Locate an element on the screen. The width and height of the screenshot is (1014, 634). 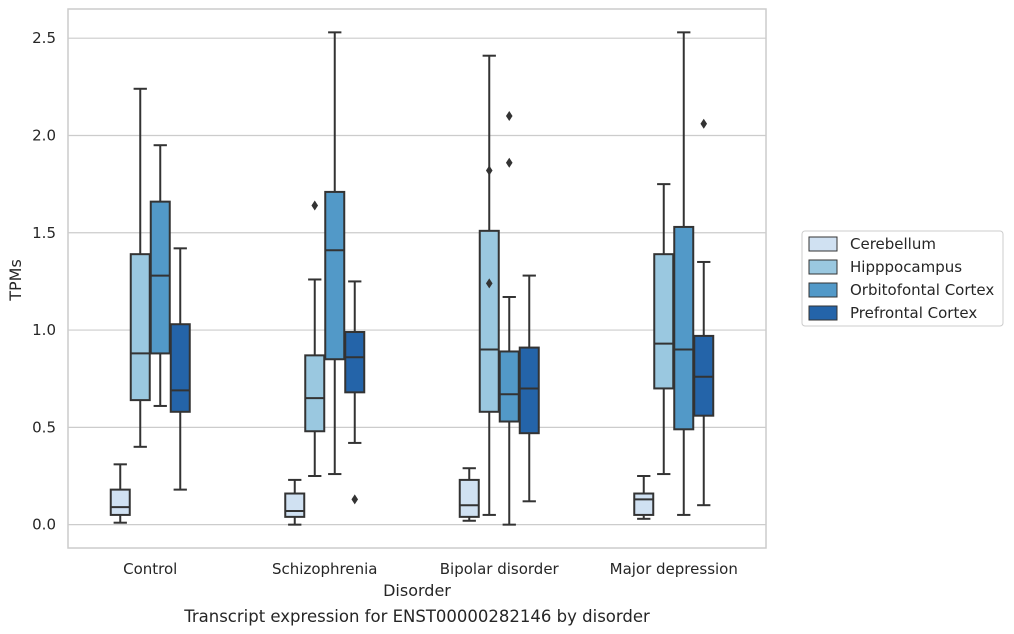
legend-frame is located at coordinates (902, 278).